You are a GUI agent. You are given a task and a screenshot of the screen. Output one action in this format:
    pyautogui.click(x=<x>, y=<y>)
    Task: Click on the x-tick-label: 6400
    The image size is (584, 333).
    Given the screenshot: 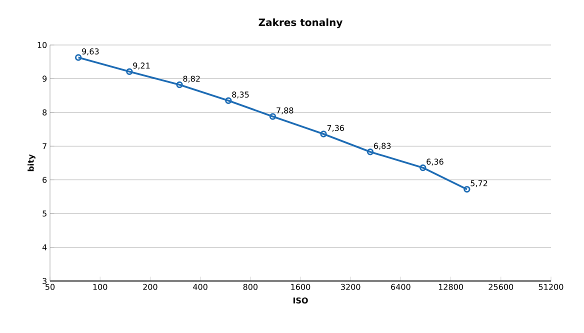 What is the action you would take?
    pyautogui.click(x=400, y=287)
    